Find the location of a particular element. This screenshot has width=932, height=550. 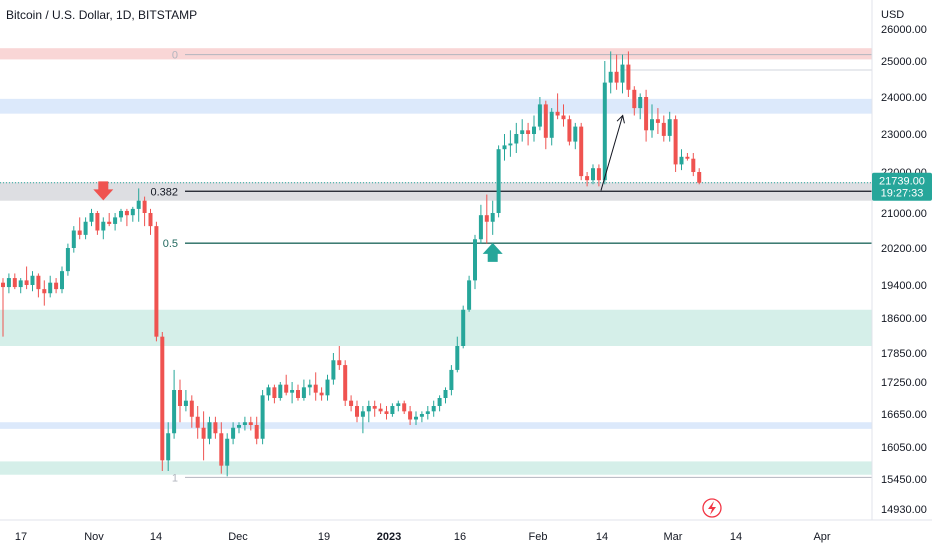

time-tick: Dec is located at coordinates (238, 537).